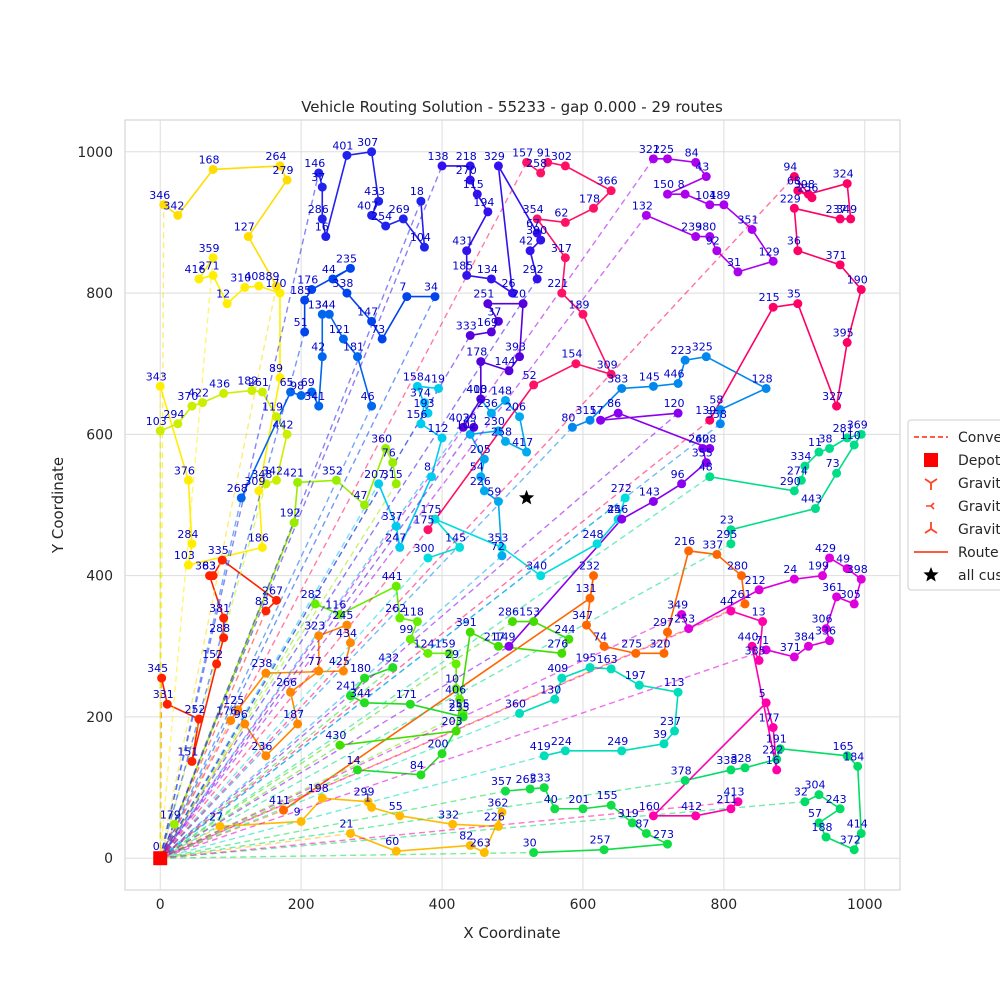  What do you see at coordinates (272, 470) in the screenshot?
I see `customer-label: 342` at bounding box center [272, 470].